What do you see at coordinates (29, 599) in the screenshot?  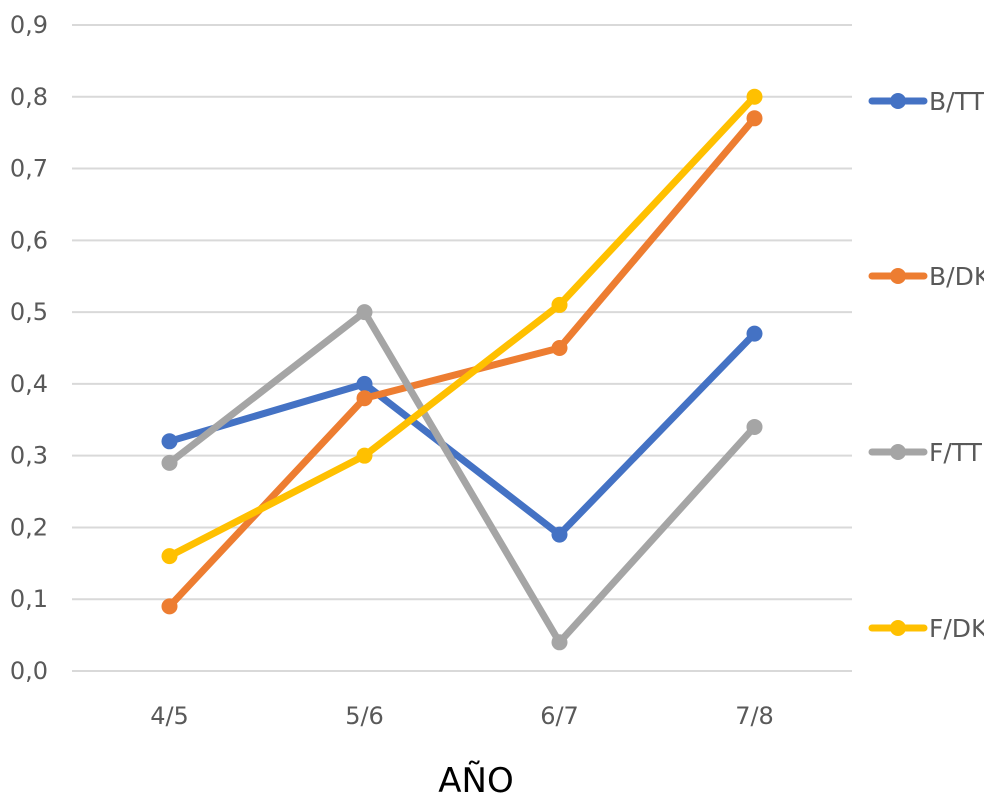 I see `y-tick-label: 0,1` at bounding box center [29, 599].